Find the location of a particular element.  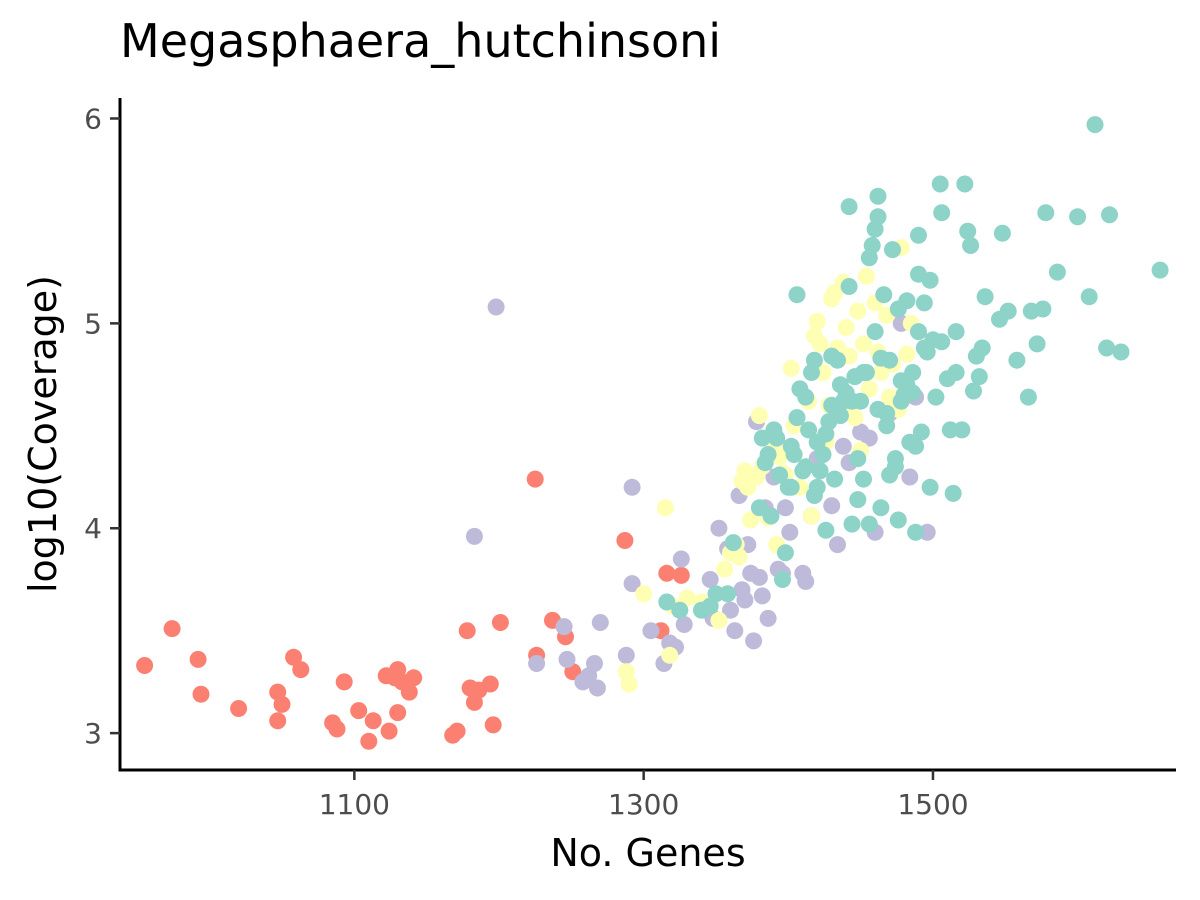

x-axis-ticks: 1100 1300 1500 is located at coordinates (644, 795).